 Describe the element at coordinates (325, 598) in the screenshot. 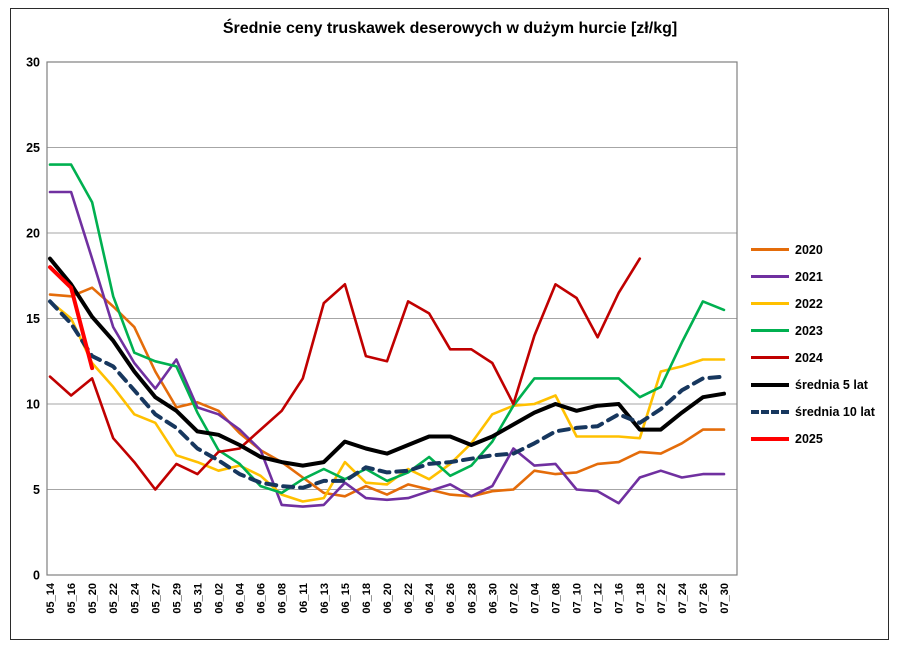

I see `x-tick-label-06_13: 06_13` at that location.